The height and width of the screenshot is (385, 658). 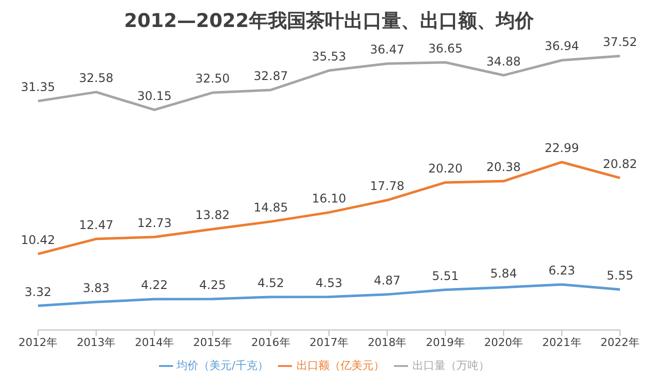 What do you see at coordinates (620, 342) in the screenshot?
I see `x-tick-label: 2022年` at bounding box center [620, 342].